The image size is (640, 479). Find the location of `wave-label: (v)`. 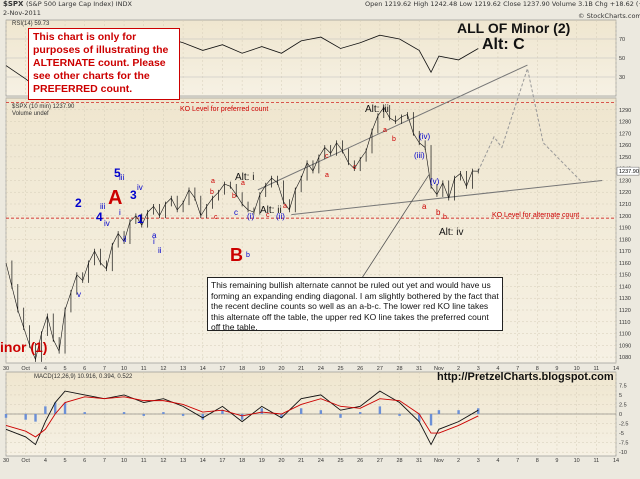

wave-label: (v) is located at coordinates (435, 181).